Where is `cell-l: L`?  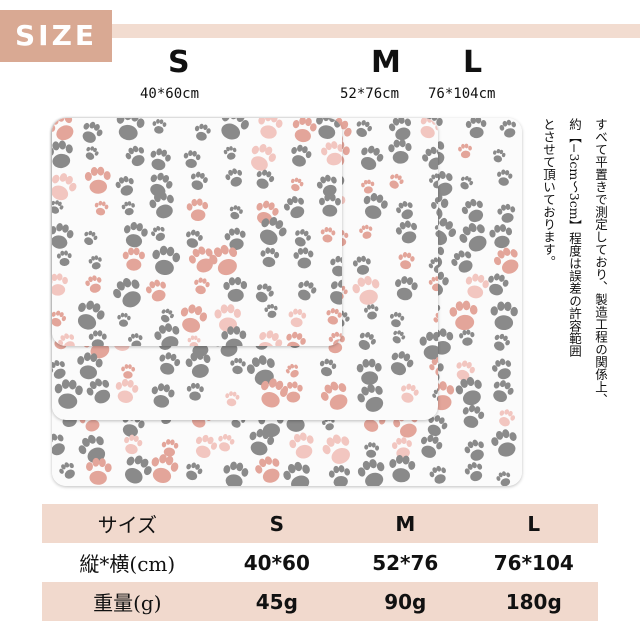
cell-l: L is located at coordinates (533, 523).